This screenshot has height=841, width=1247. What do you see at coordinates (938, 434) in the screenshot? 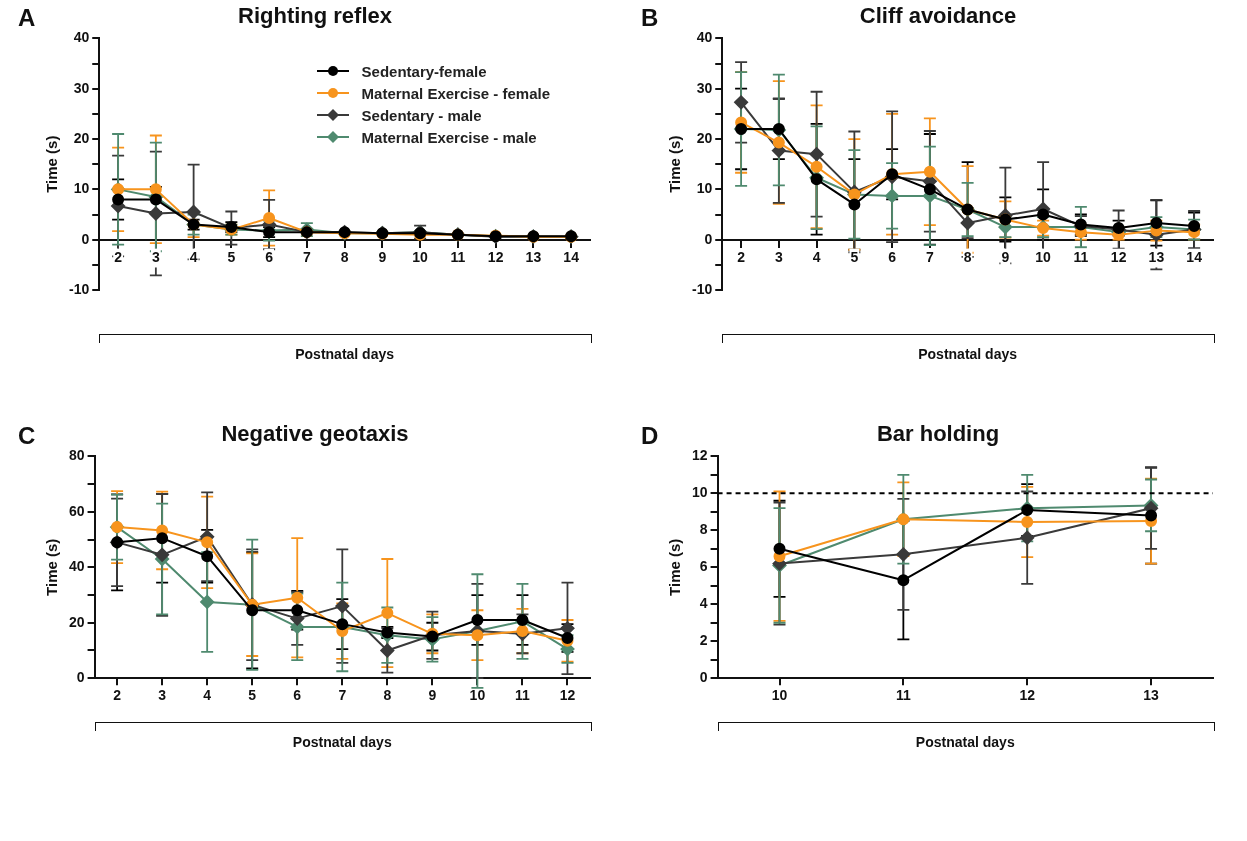
I see `chart-title: Bar holding` at bounding box center [938, 434].